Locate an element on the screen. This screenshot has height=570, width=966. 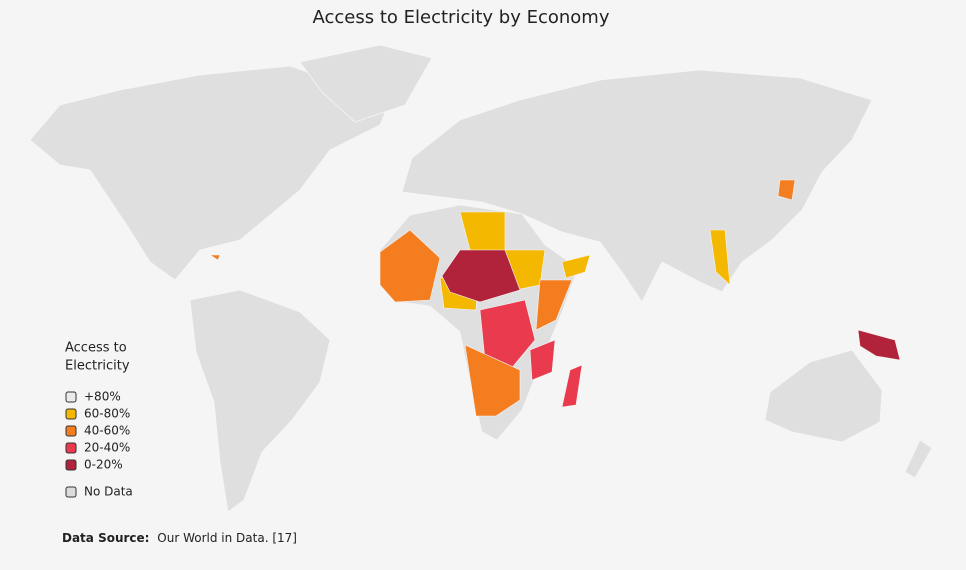
new-zealand is located at coordinates (918, 459).